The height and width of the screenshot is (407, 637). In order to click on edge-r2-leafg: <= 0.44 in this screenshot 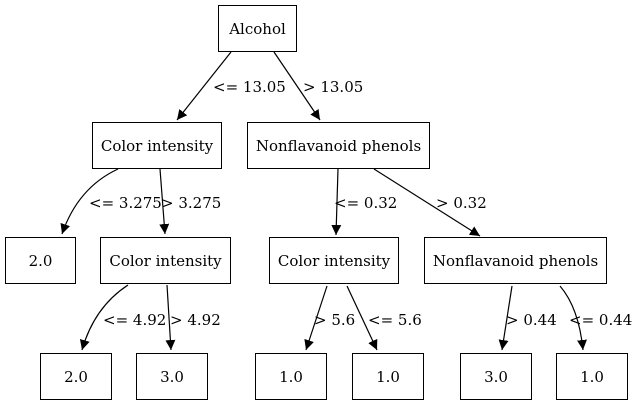, I will do `click(595, 318)`.